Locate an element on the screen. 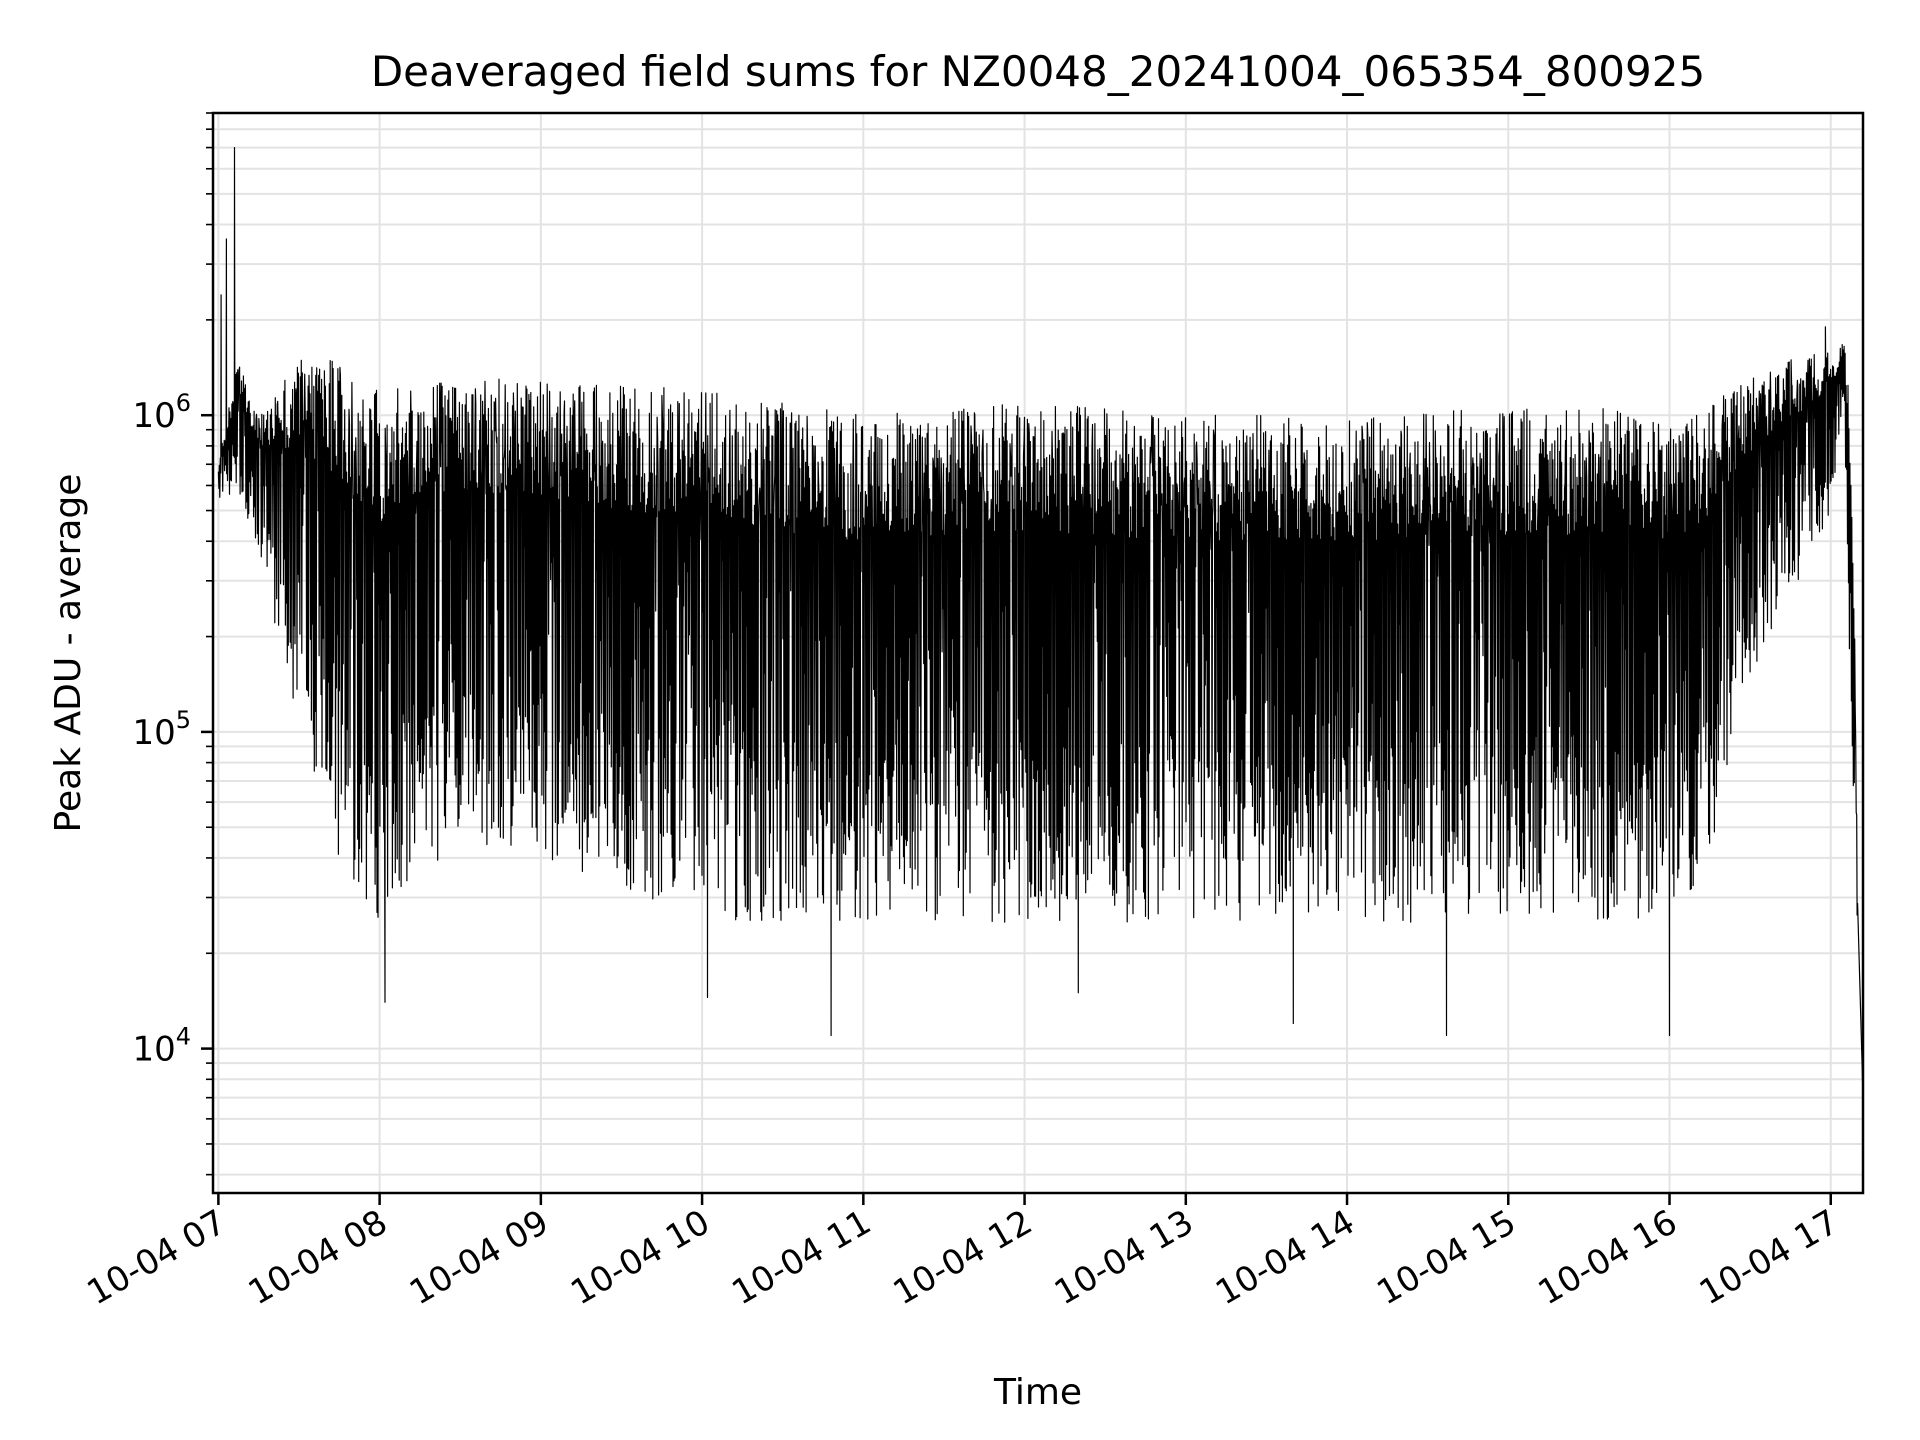 The height and width of the screenshot is (1440, 1920). x-axis-label: Time is located at coordinates (1037, 1392).